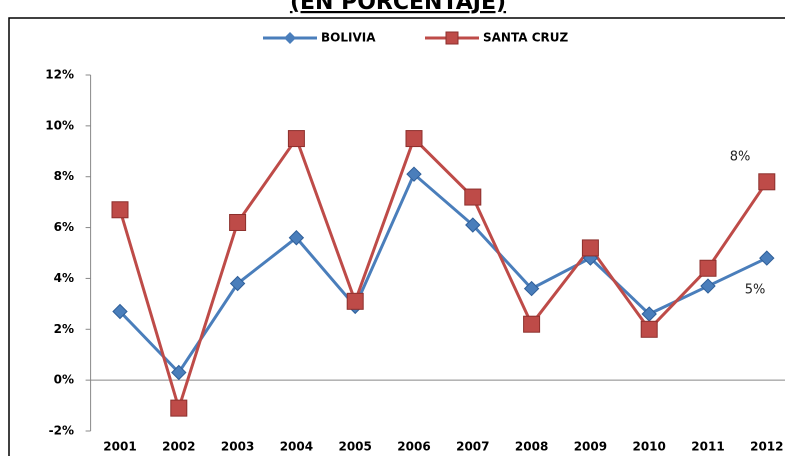 Image resolution: width=785 pixels, height=456 pixels. I want to click on x-tick-label: 2008, so click(531, 447).